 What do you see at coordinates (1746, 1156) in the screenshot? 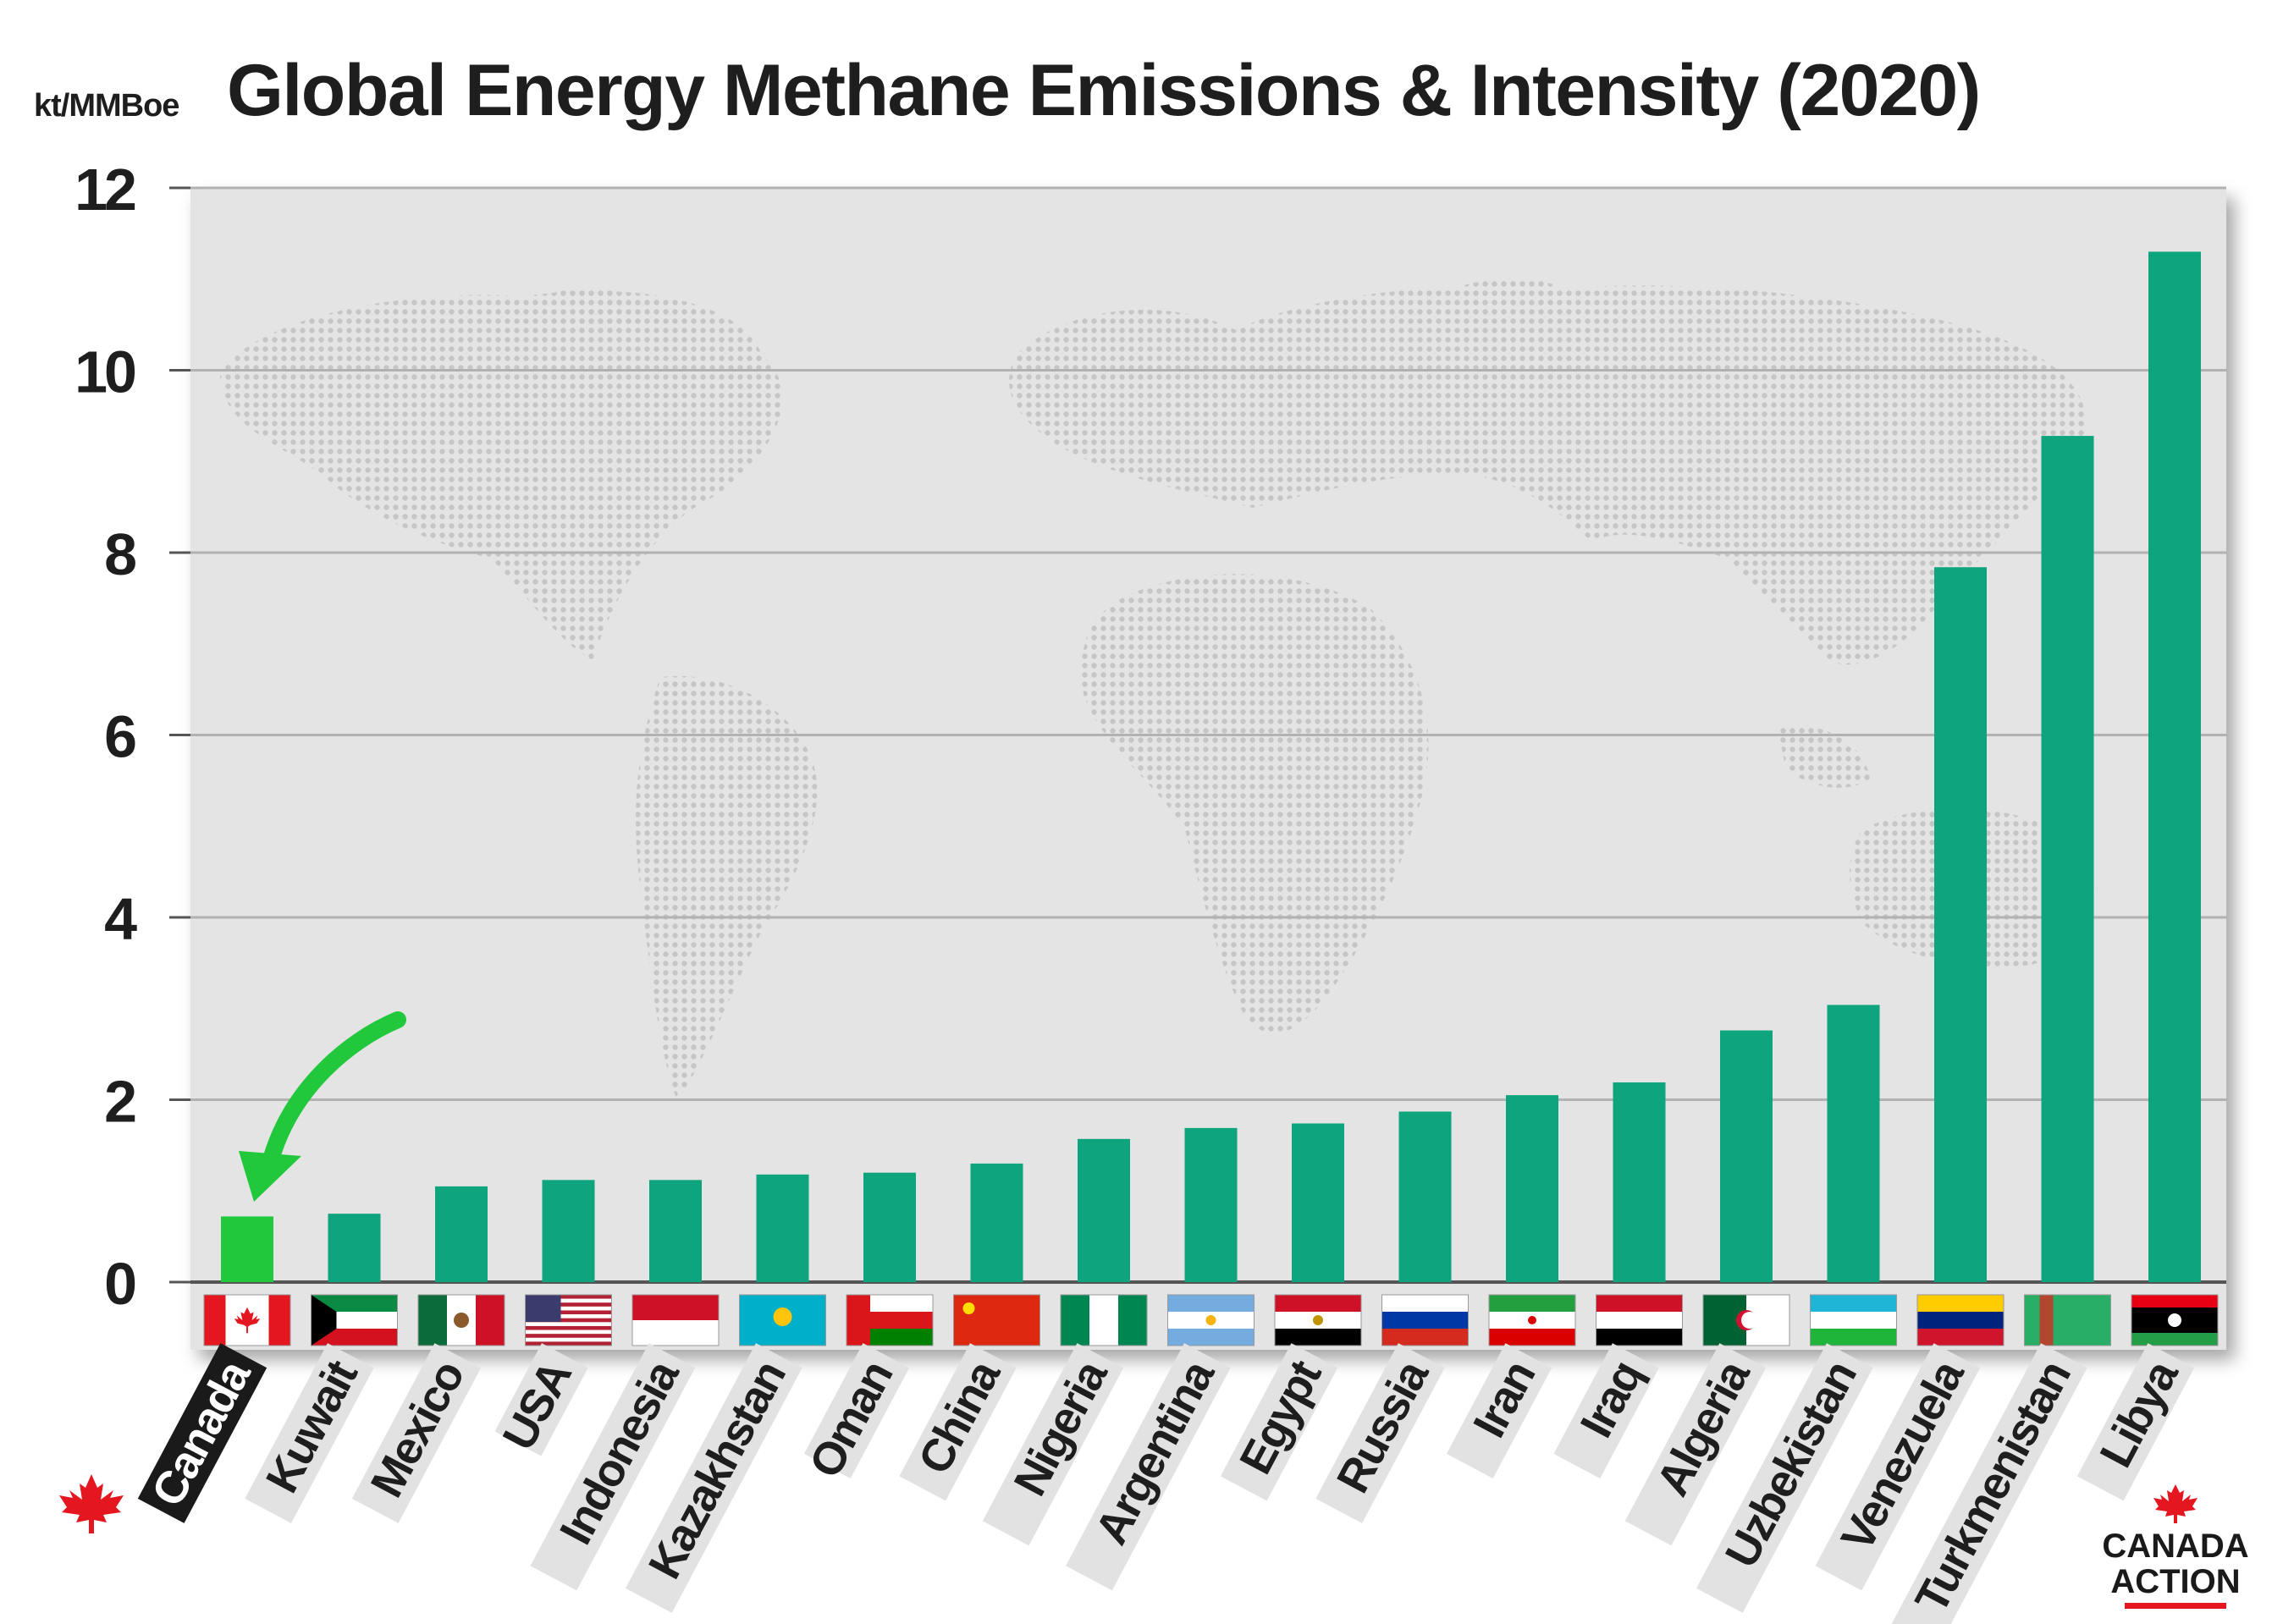
I see `bar-algeria` at bounding box center [1746, 1156].